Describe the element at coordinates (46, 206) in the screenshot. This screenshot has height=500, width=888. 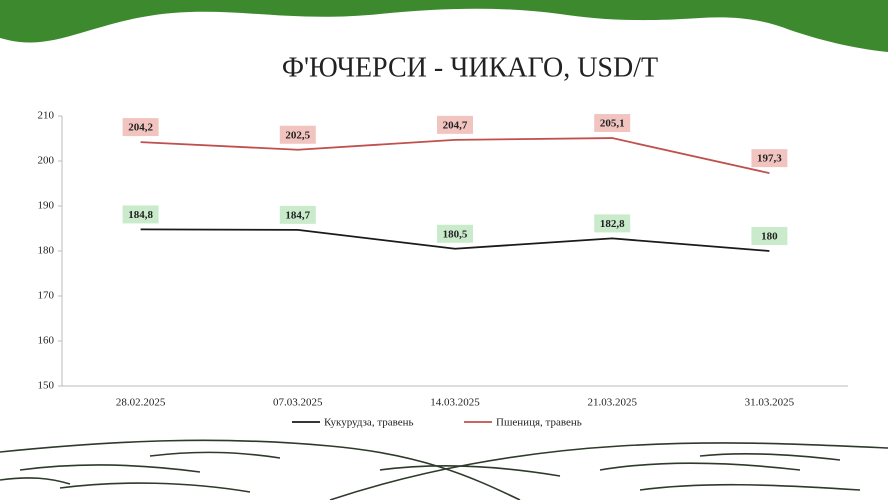
I see `y-tick-label: 190` at that location.